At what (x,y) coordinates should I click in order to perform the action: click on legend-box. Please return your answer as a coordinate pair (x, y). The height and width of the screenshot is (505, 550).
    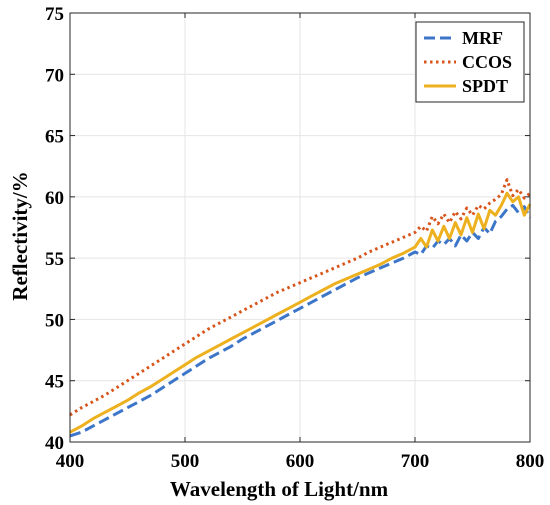
    Looking at the image, I should click on (470, 62).